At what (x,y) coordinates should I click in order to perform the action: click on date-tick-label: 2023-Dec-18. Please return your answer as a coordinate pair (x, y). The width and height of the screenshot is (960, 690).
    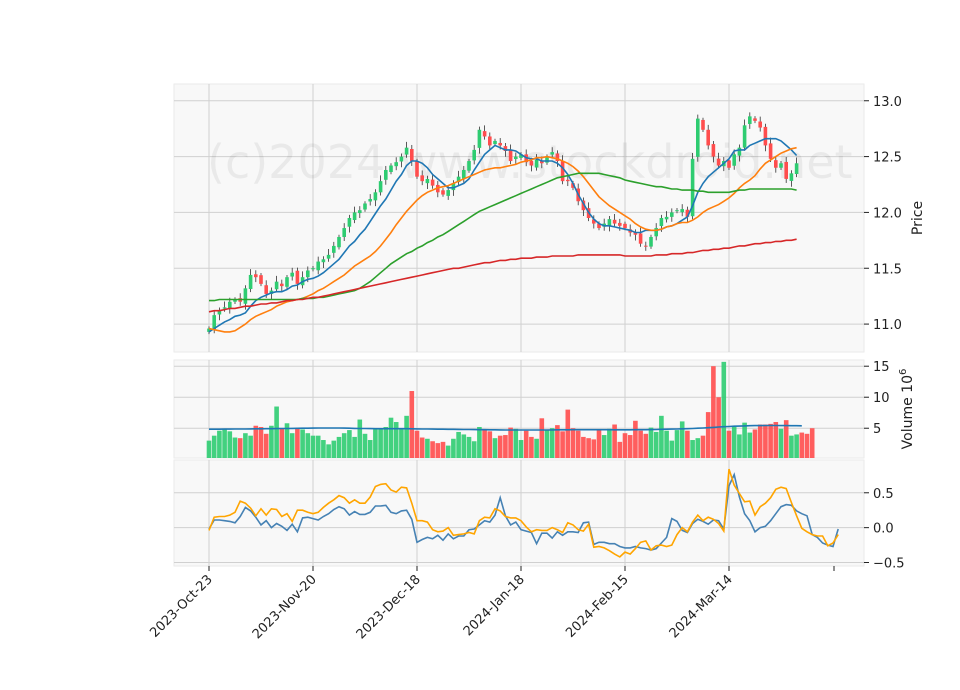
    Looking at the image, I should click on (389, 607).